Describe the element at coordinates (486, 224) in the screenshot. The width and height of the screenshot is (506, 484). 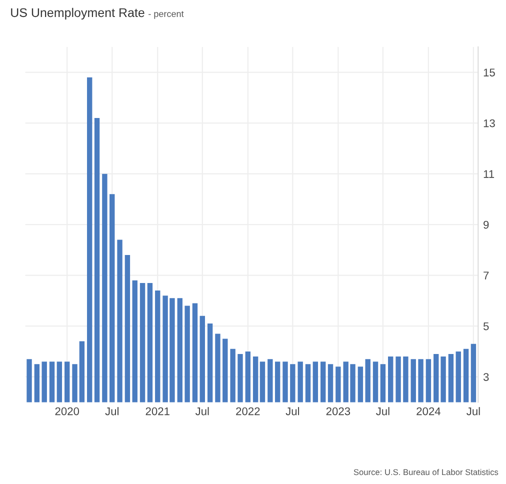
I see `y-tick-label: 9` at that location.